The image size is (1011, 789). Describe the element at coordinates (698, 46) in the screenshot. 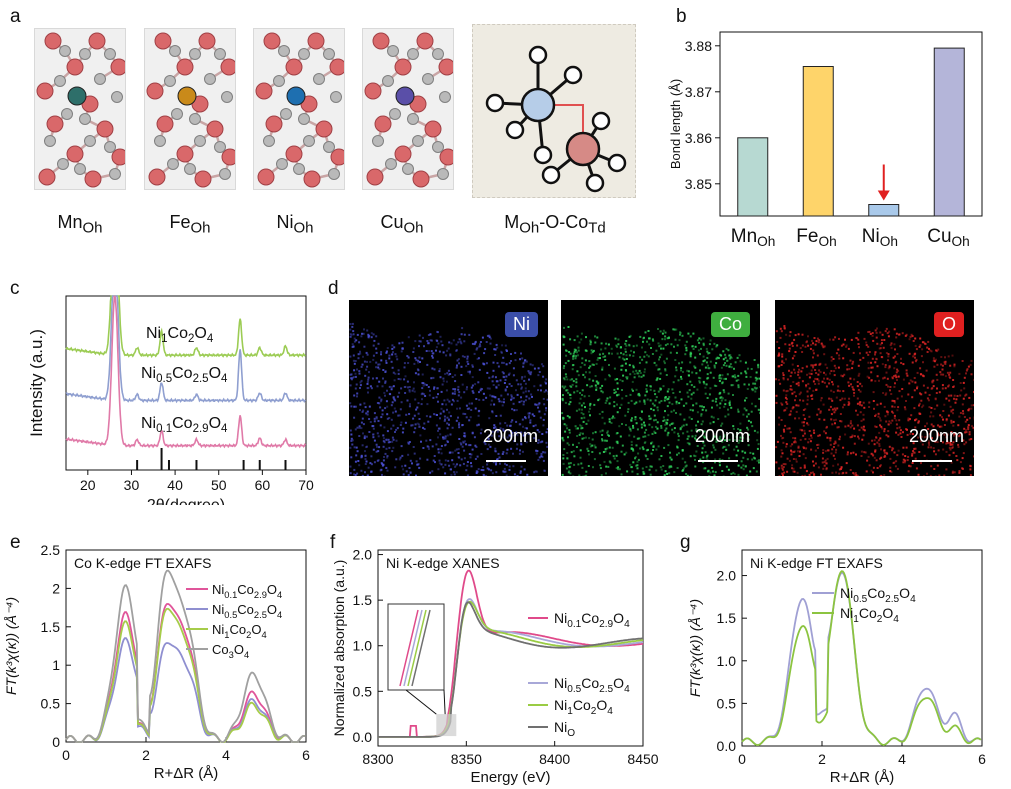

I see `y-tick-label: 3.88` at that location.